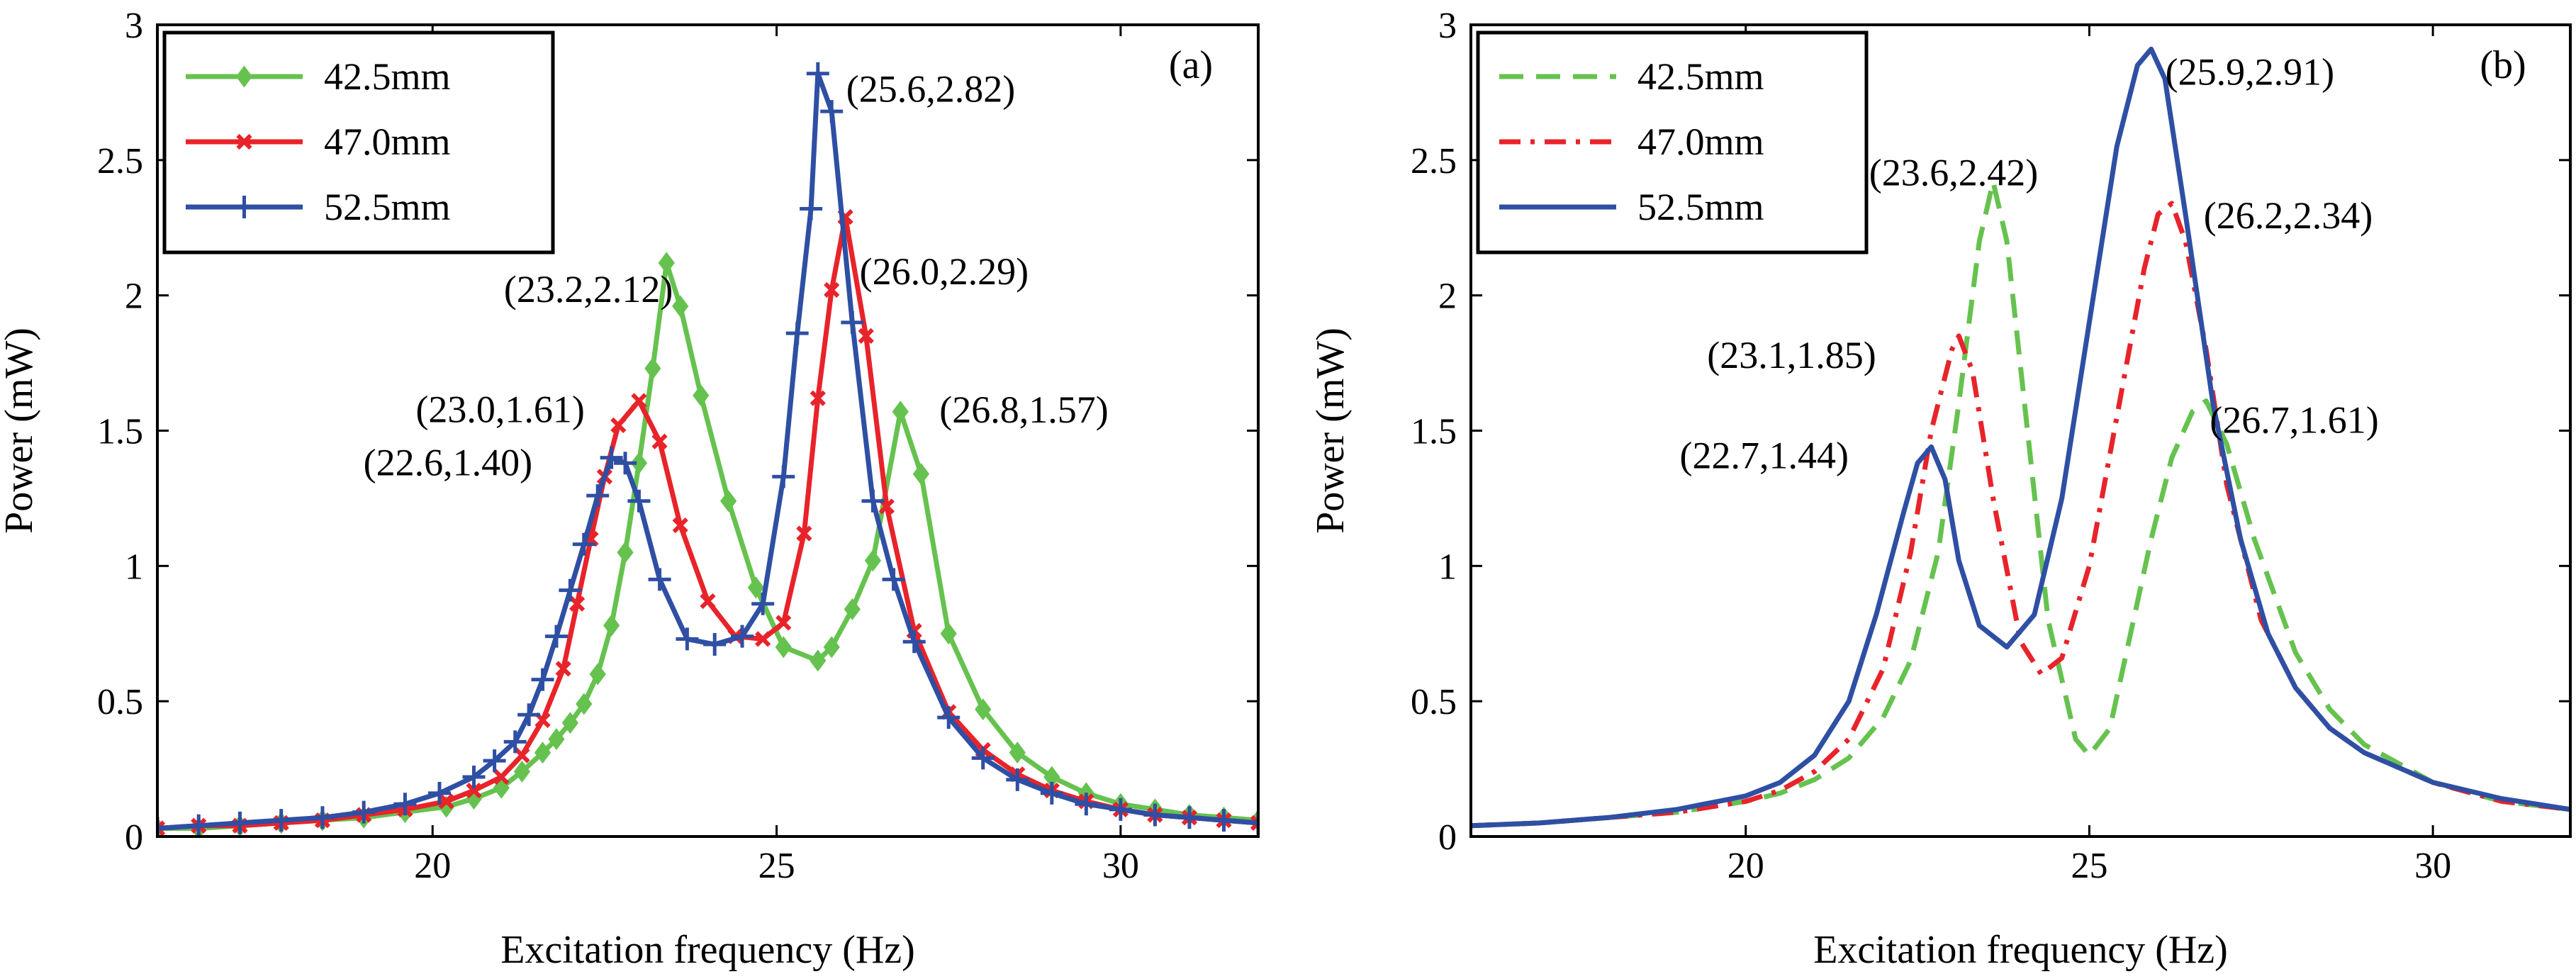 Image resolution: width=2576 pixels, height=979 pixels. Describe the element at coordinates (1701, 142) in the screenshot. I see `legend-entry-label: 47.0mm` at that location.